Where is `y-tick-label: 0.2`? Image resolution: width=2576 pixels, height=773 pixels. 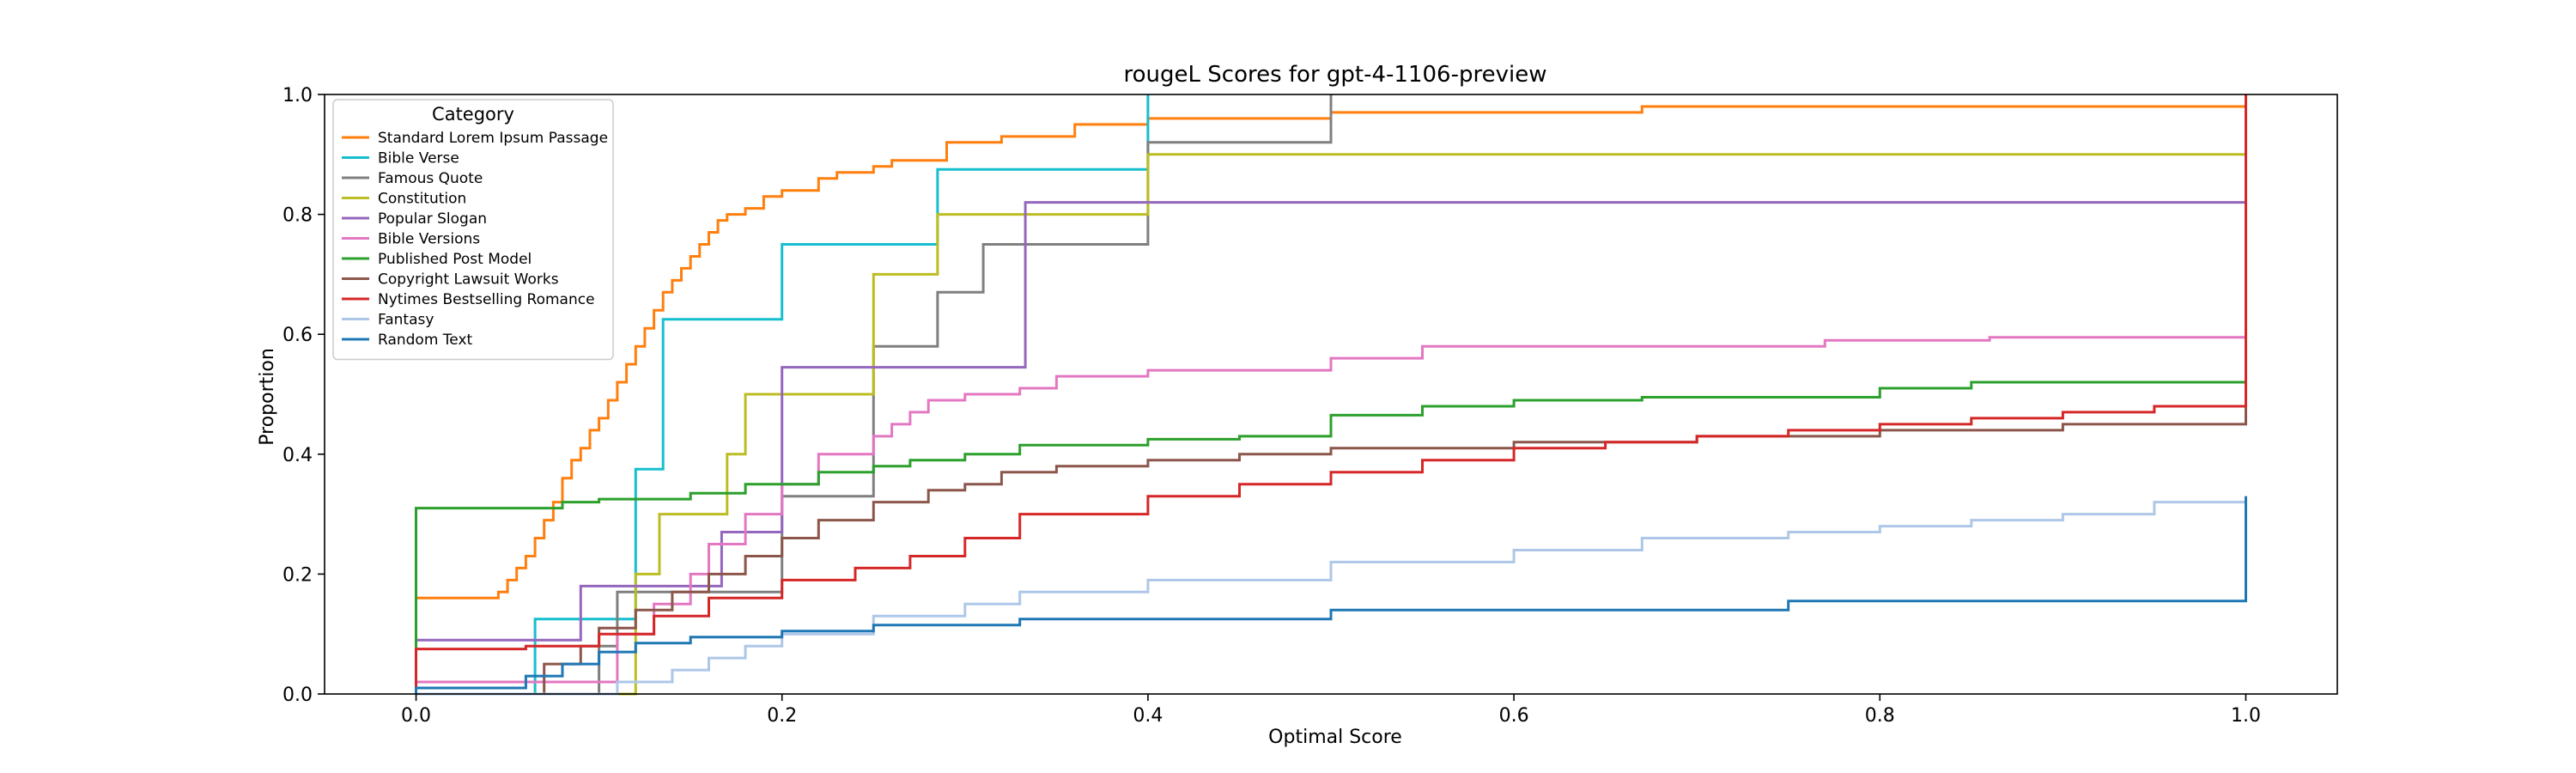 y-tick-label: 0.2 is located at coordinates (298, 575).